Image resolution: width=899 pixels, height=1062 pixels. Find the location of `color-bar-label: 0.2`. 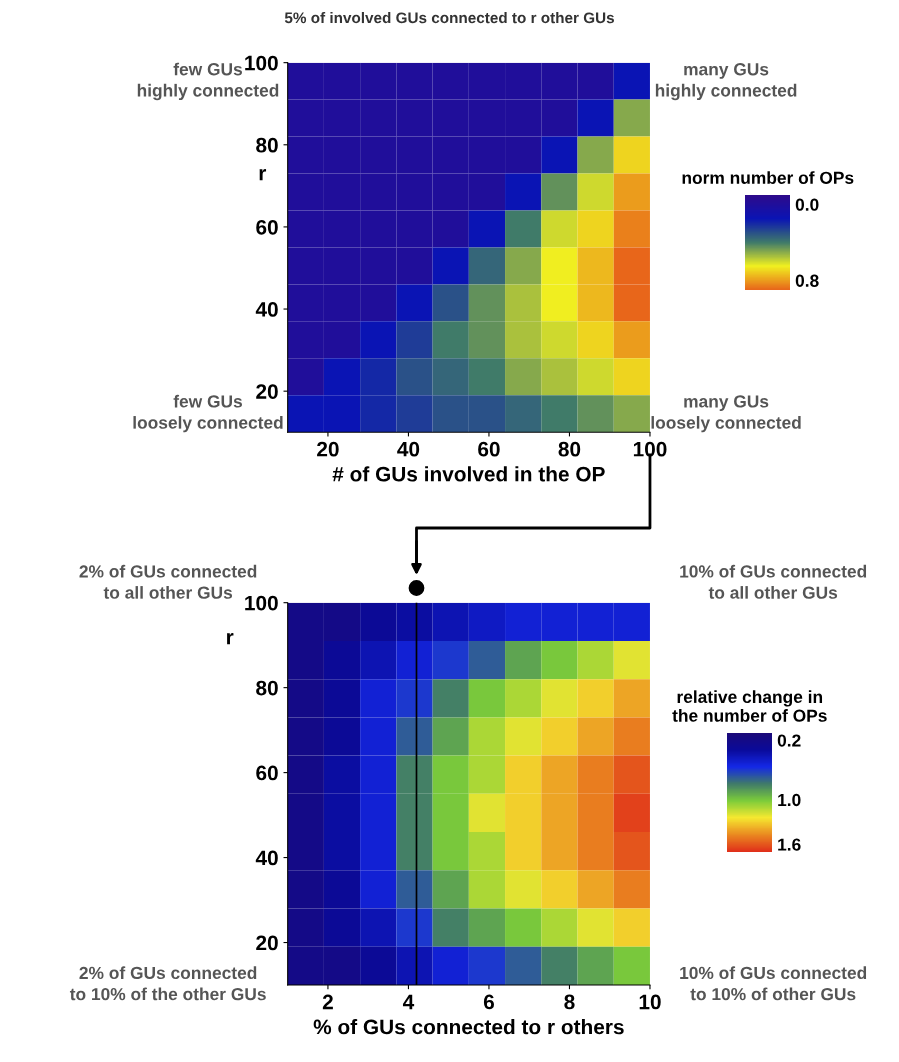

color-bar-label: 0.2 is located at coordinates (789, 740).